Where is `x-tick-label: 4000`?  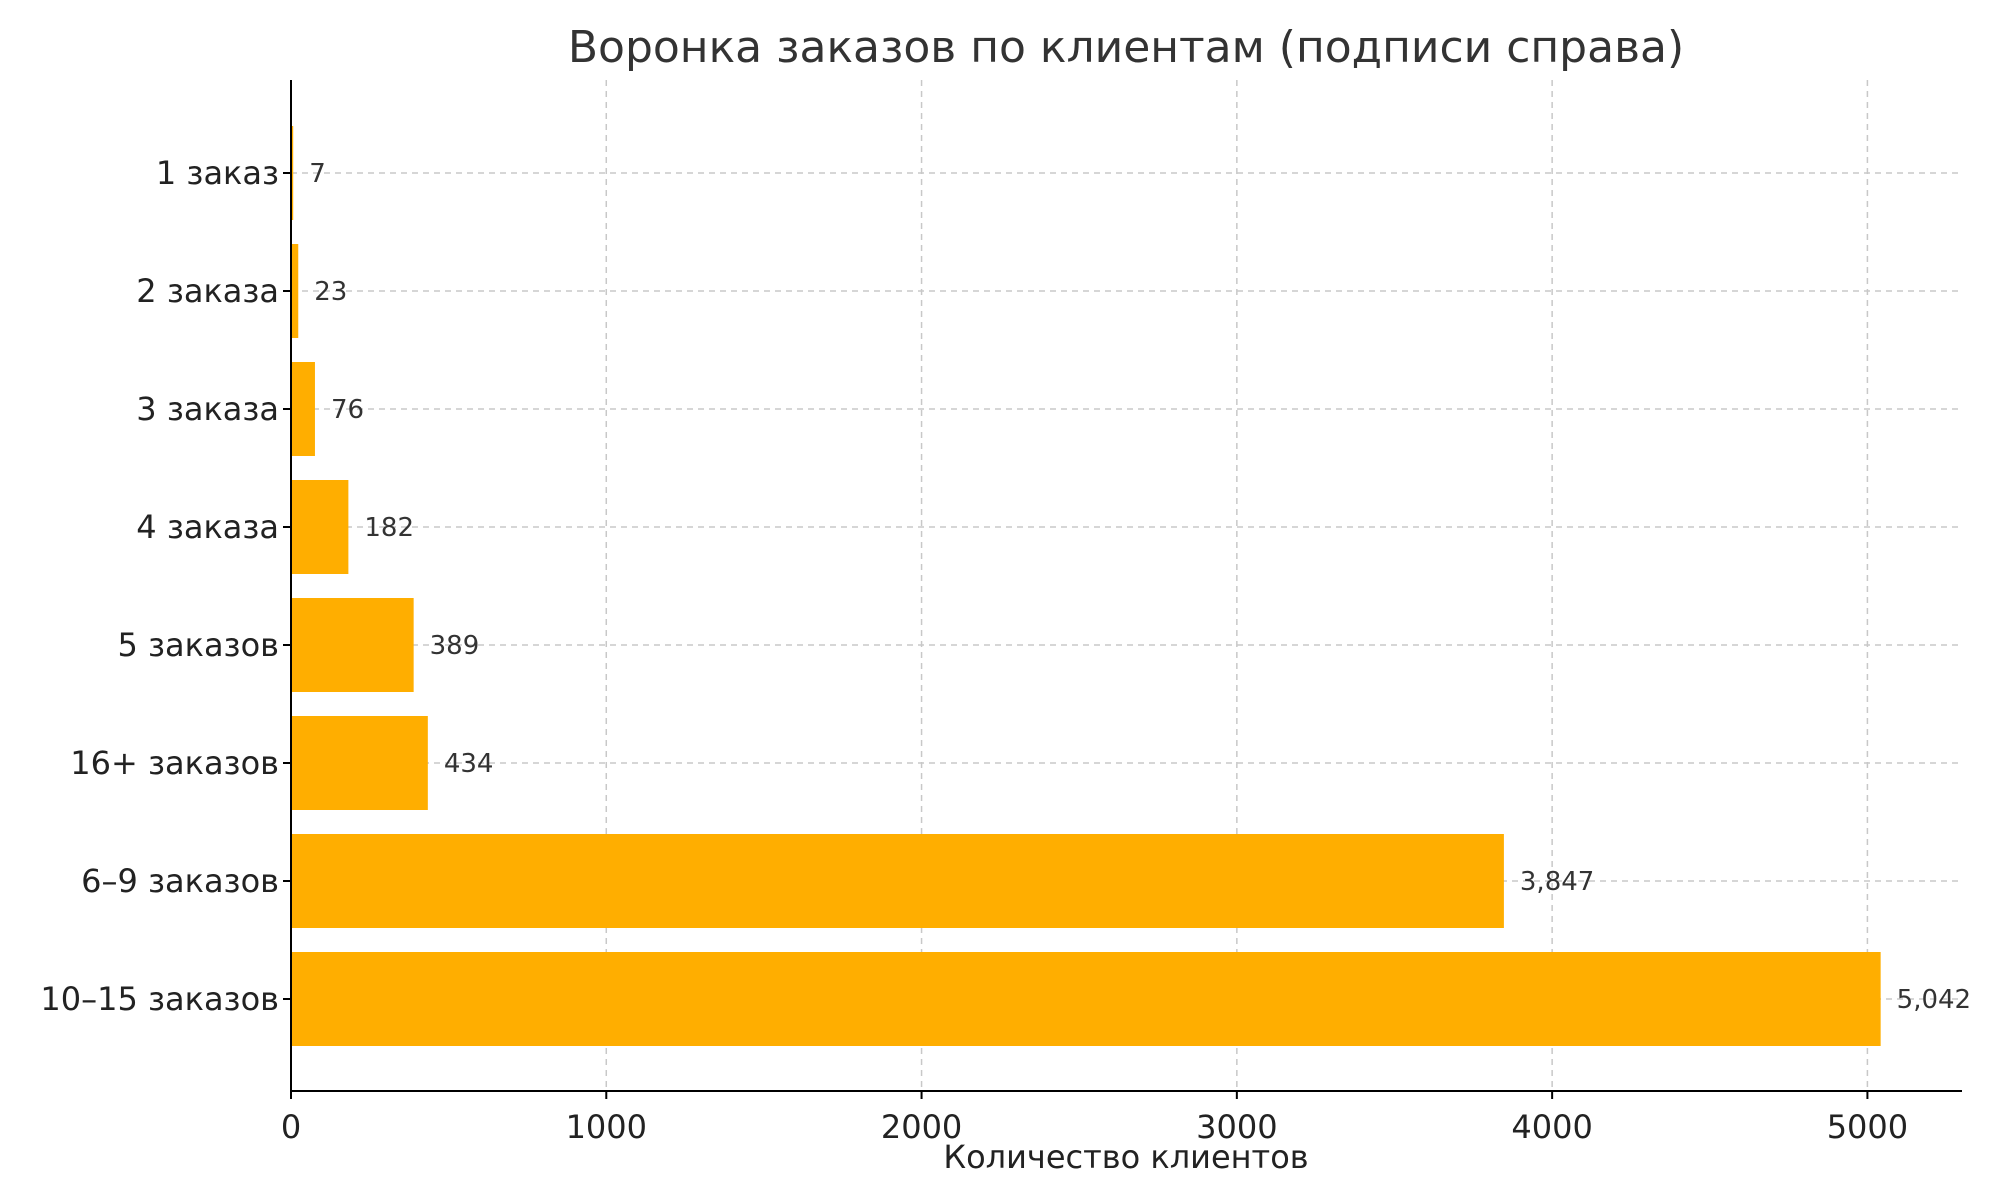 x-tick-label: 4000 is located at coordinates (1551, 1127).